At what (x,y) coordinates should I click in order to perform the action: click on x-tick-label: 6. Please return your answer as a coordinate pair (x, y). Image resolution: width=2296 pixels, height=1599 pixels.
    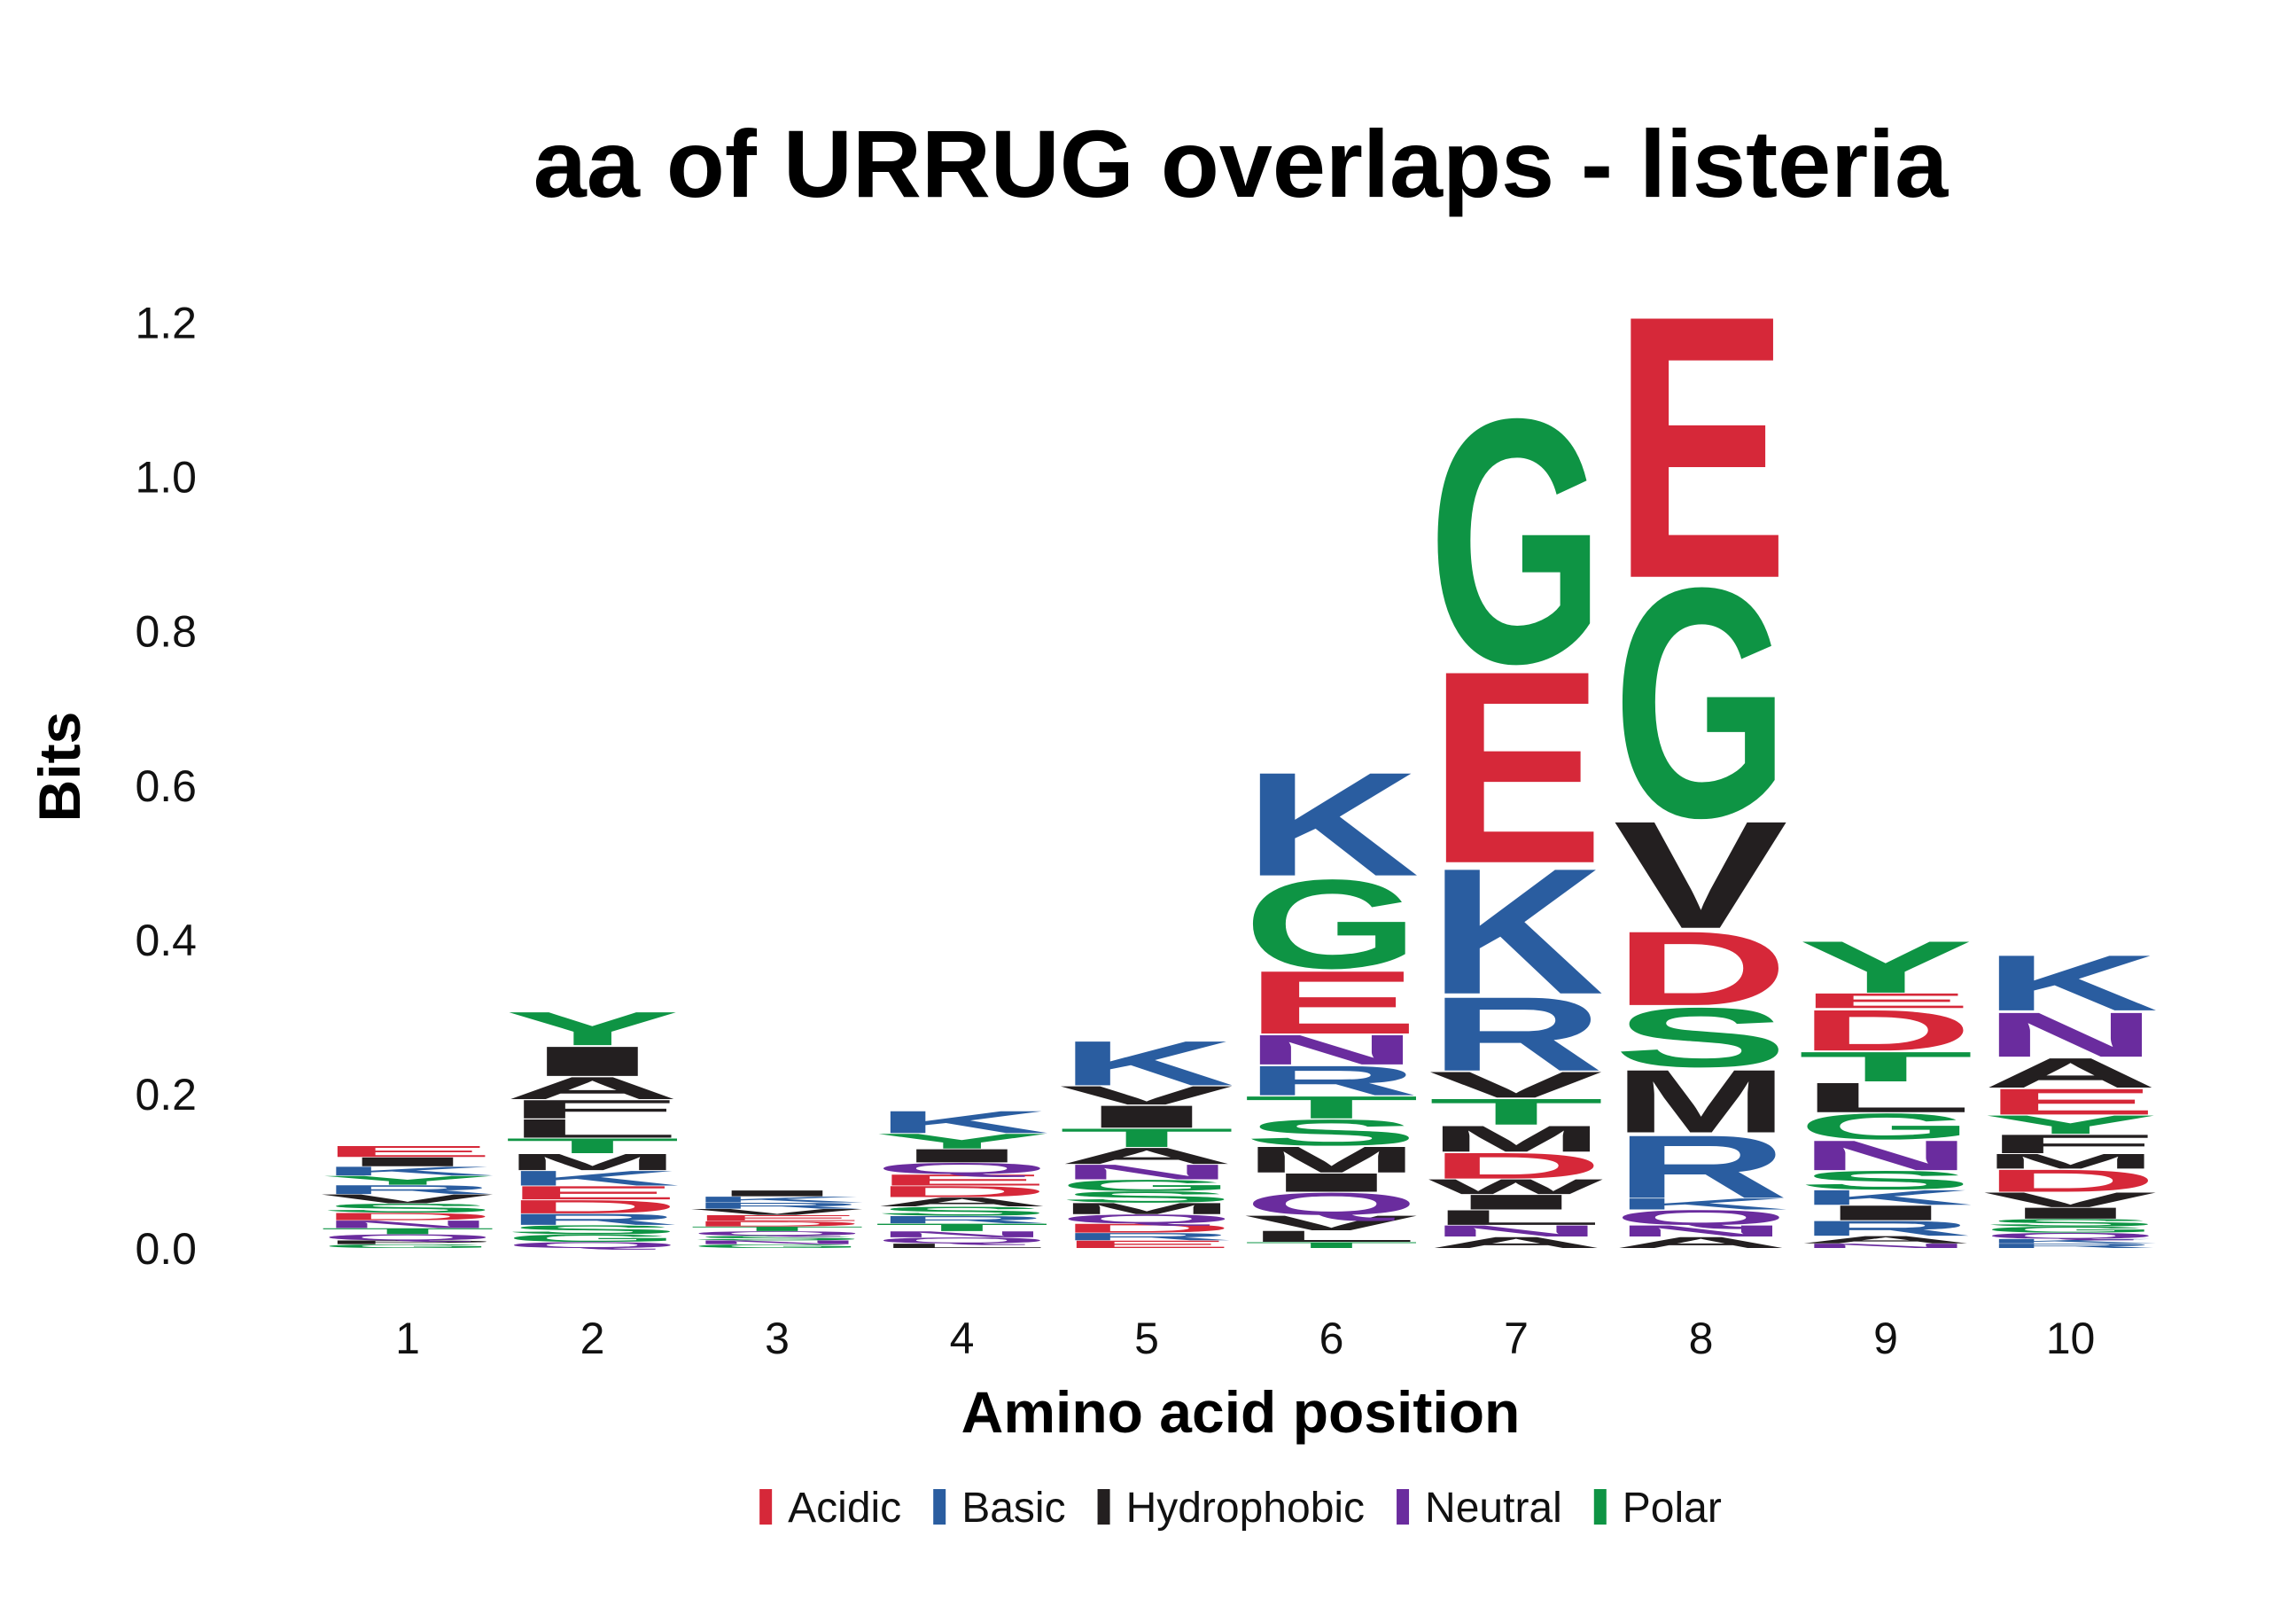
    Looking at the image, I should click on (1331, 1338).